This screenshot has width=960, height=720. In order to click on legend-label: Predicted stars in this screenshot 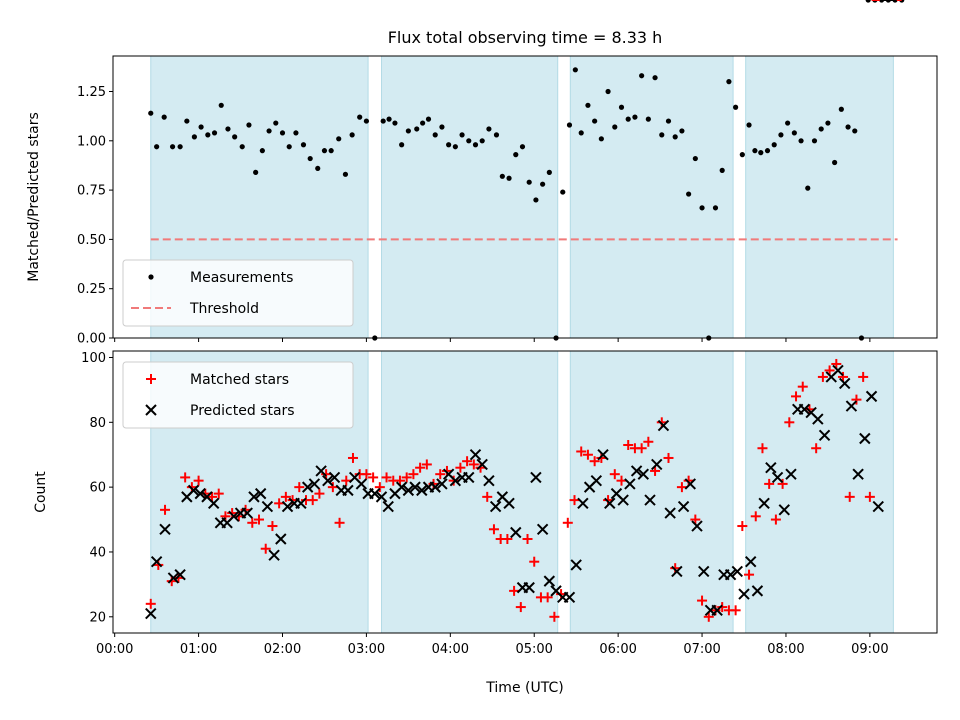, I will do `click(242, 411)`.